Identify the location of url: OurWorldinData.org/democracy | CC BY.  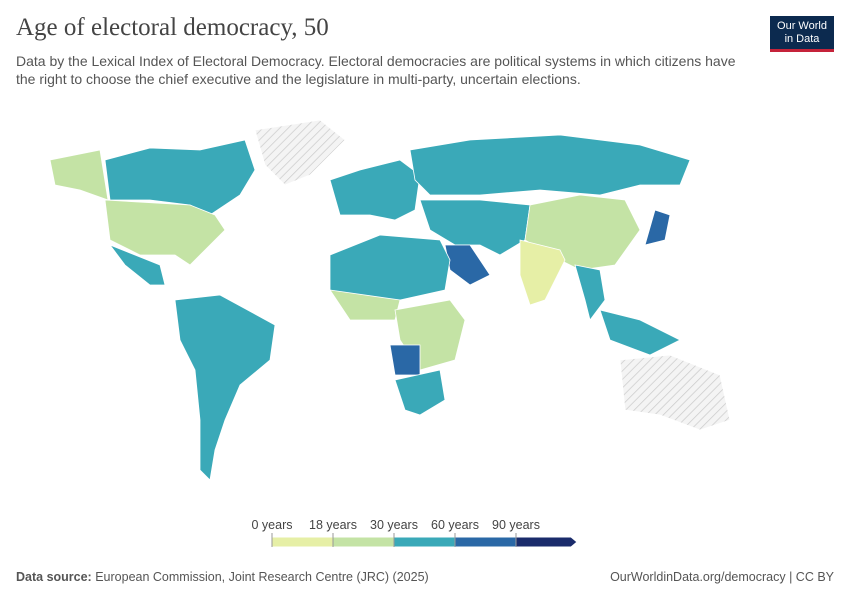
(722, 577).